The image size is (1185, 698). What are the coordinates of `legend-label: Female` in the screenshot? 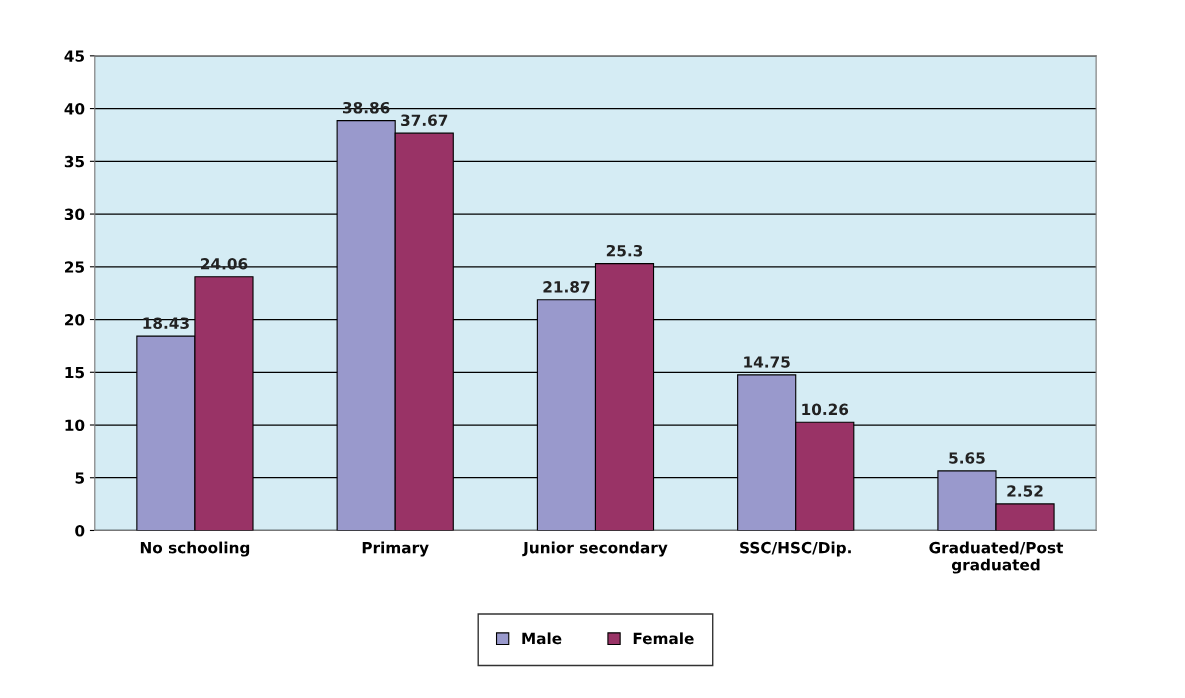 It's located at (663, 638).